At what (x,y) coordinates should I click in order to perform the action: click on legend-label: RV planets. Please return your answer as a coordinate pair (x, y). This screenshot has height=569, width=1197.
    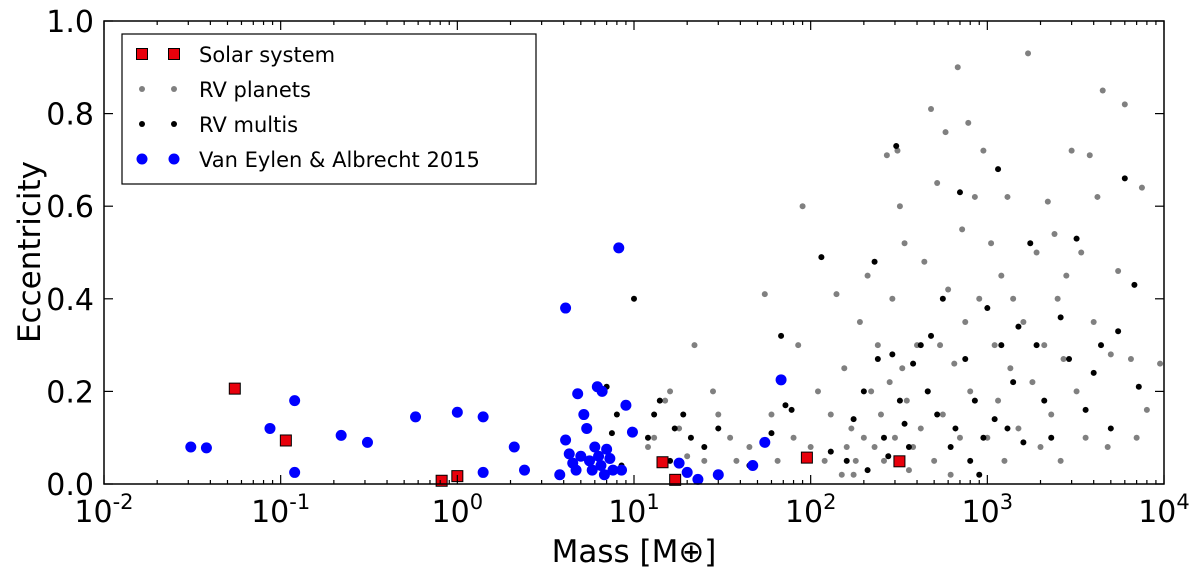
    Looking at the image, I should click on (255, 90).